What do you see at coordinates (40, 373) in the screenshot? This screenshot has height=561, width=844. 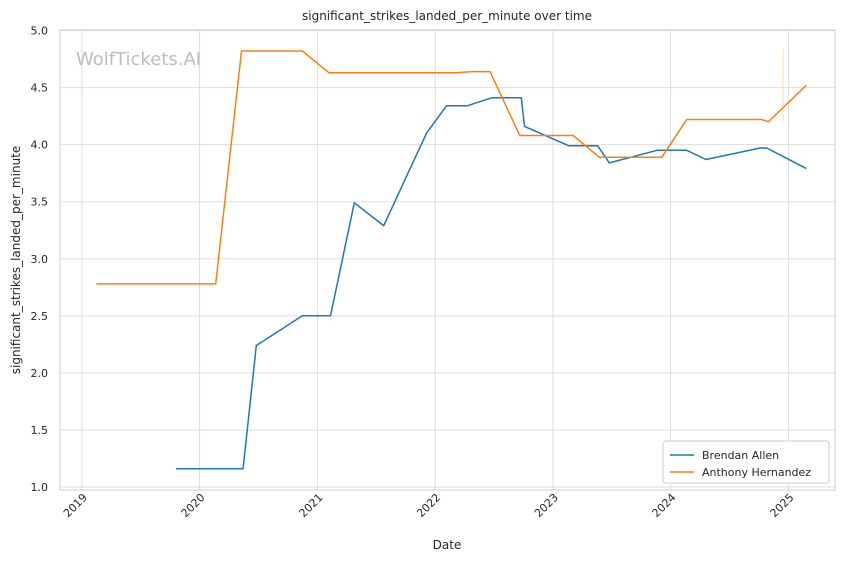 I see `y-tick-label: 2.0` at bounding box center [40, 373].